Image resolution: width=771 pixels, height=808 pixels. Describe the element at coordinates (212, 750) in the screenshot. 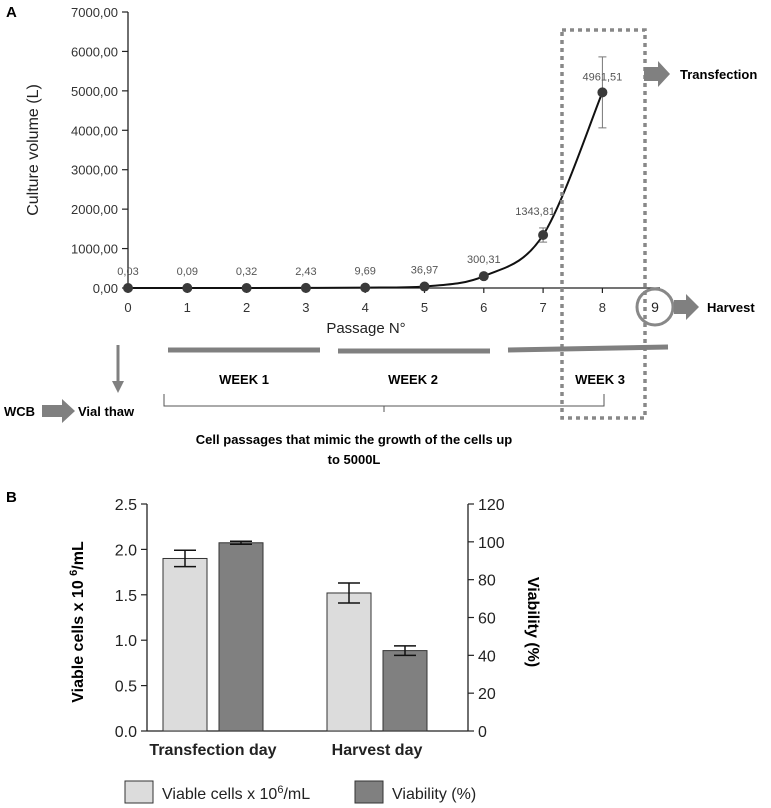

I see `bar-category-label: Transfection day` at that location.